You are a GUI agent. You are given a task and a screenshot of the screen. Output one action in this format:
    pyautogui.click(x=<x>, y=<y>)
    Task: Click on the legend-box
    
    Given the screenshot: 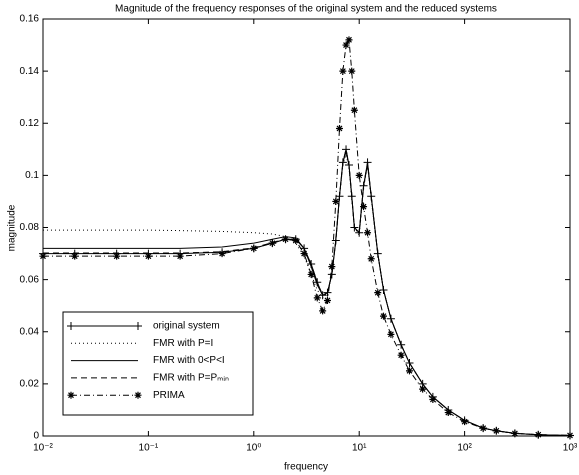 What is the action you would take?
    pyautogui.click(x=158, y=363)
    